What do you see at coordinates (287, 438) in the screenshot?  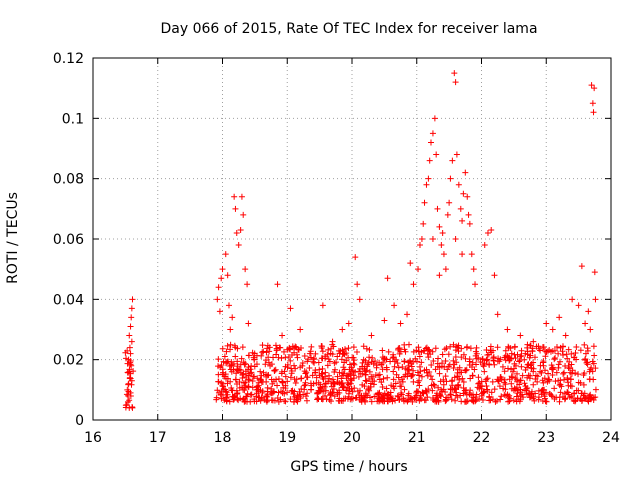 I see `x-tick-label: 19` at bounding box center [287, 438].